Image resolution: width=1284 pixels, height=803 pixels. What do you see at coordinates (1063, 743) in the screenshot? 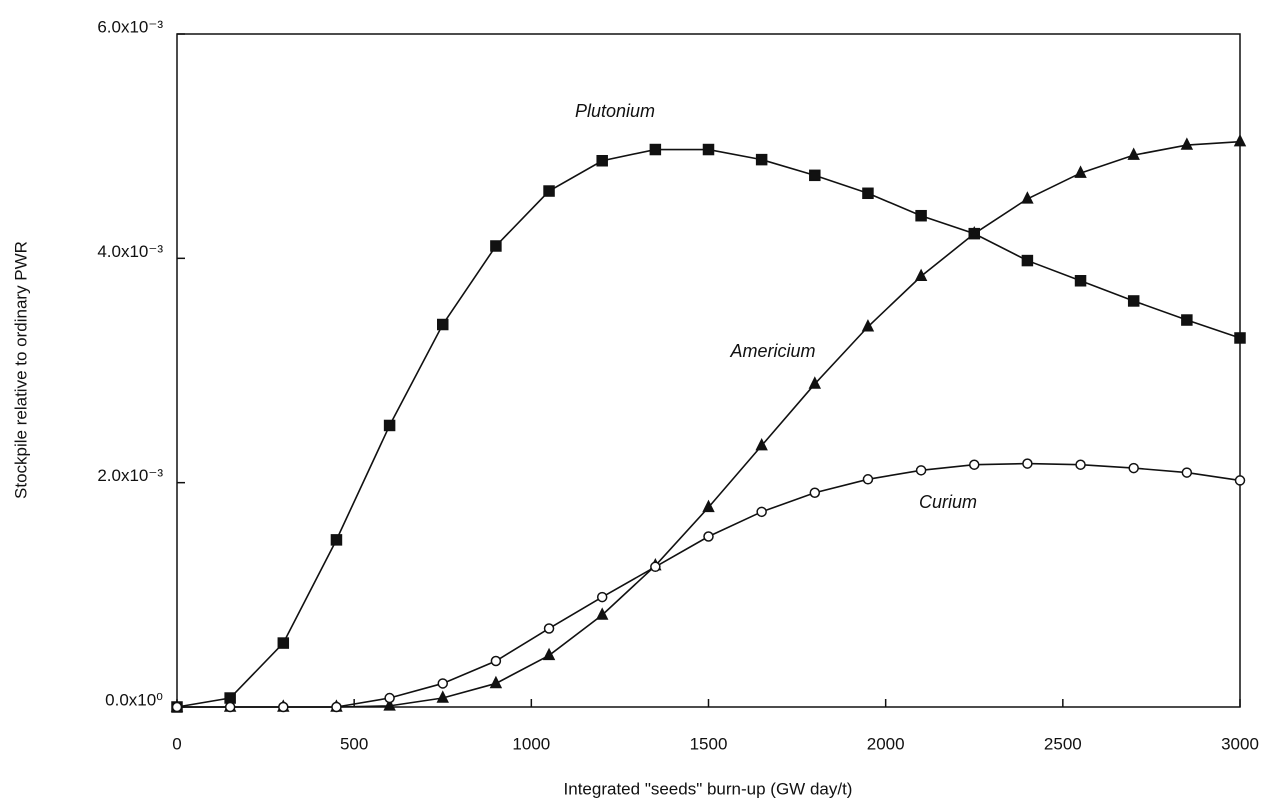
I see `x-tick-label: 2500` at bounding box center [1063, 743].